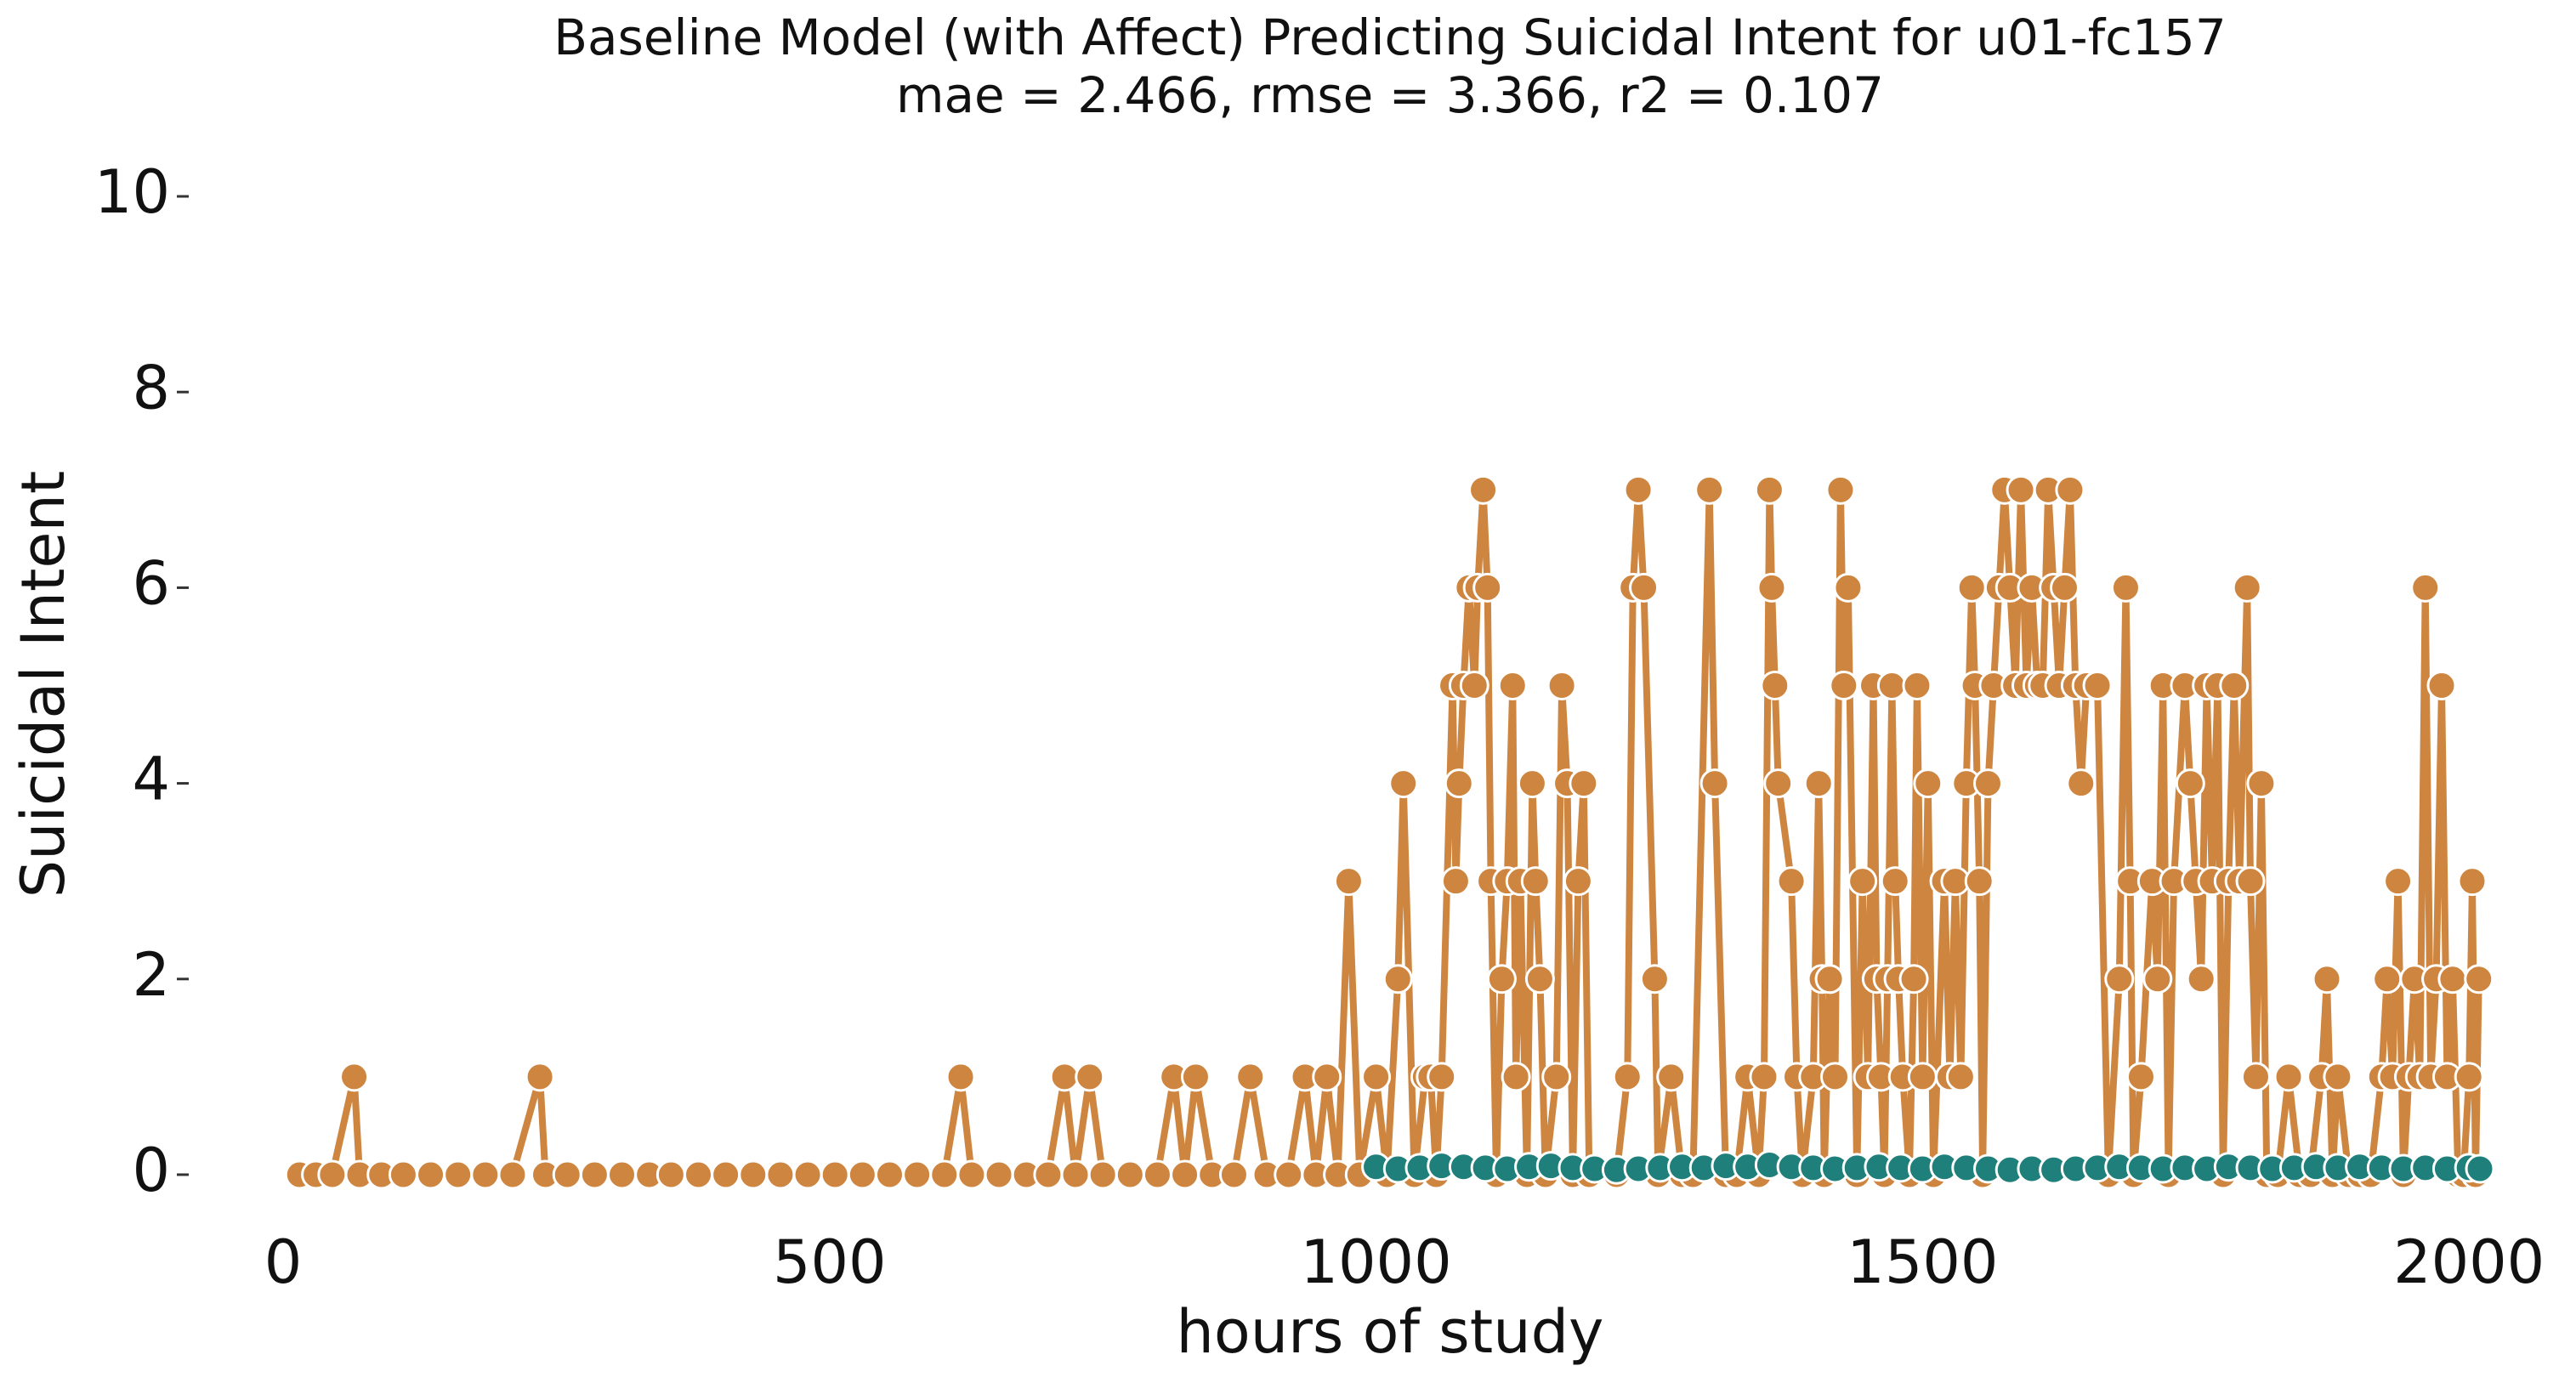  What do you see at coordinates (132, 192) in the screenshot?
I see `y-tick-label: 10` at bounding box center [132, 192].